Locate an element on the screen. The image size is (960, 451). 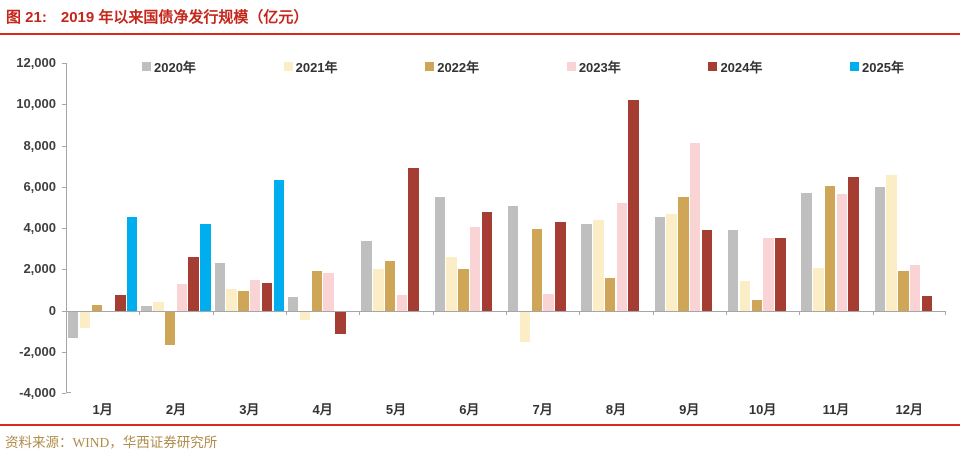
bar-2024年-11月 is located at coordinates (853, 244).